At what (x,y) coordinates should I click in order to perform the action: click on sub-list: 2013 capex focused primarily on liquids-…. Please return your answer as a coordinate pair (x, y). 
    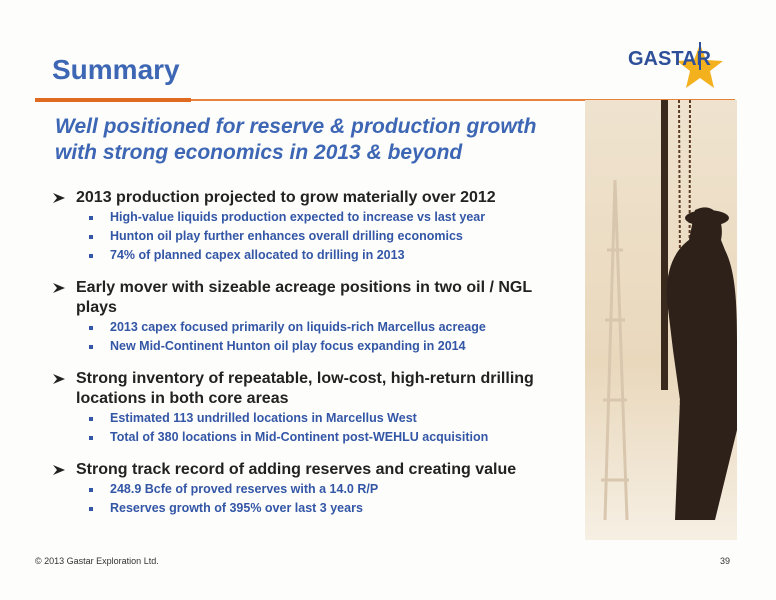
    Looking at the image, I should click on (314, 337).